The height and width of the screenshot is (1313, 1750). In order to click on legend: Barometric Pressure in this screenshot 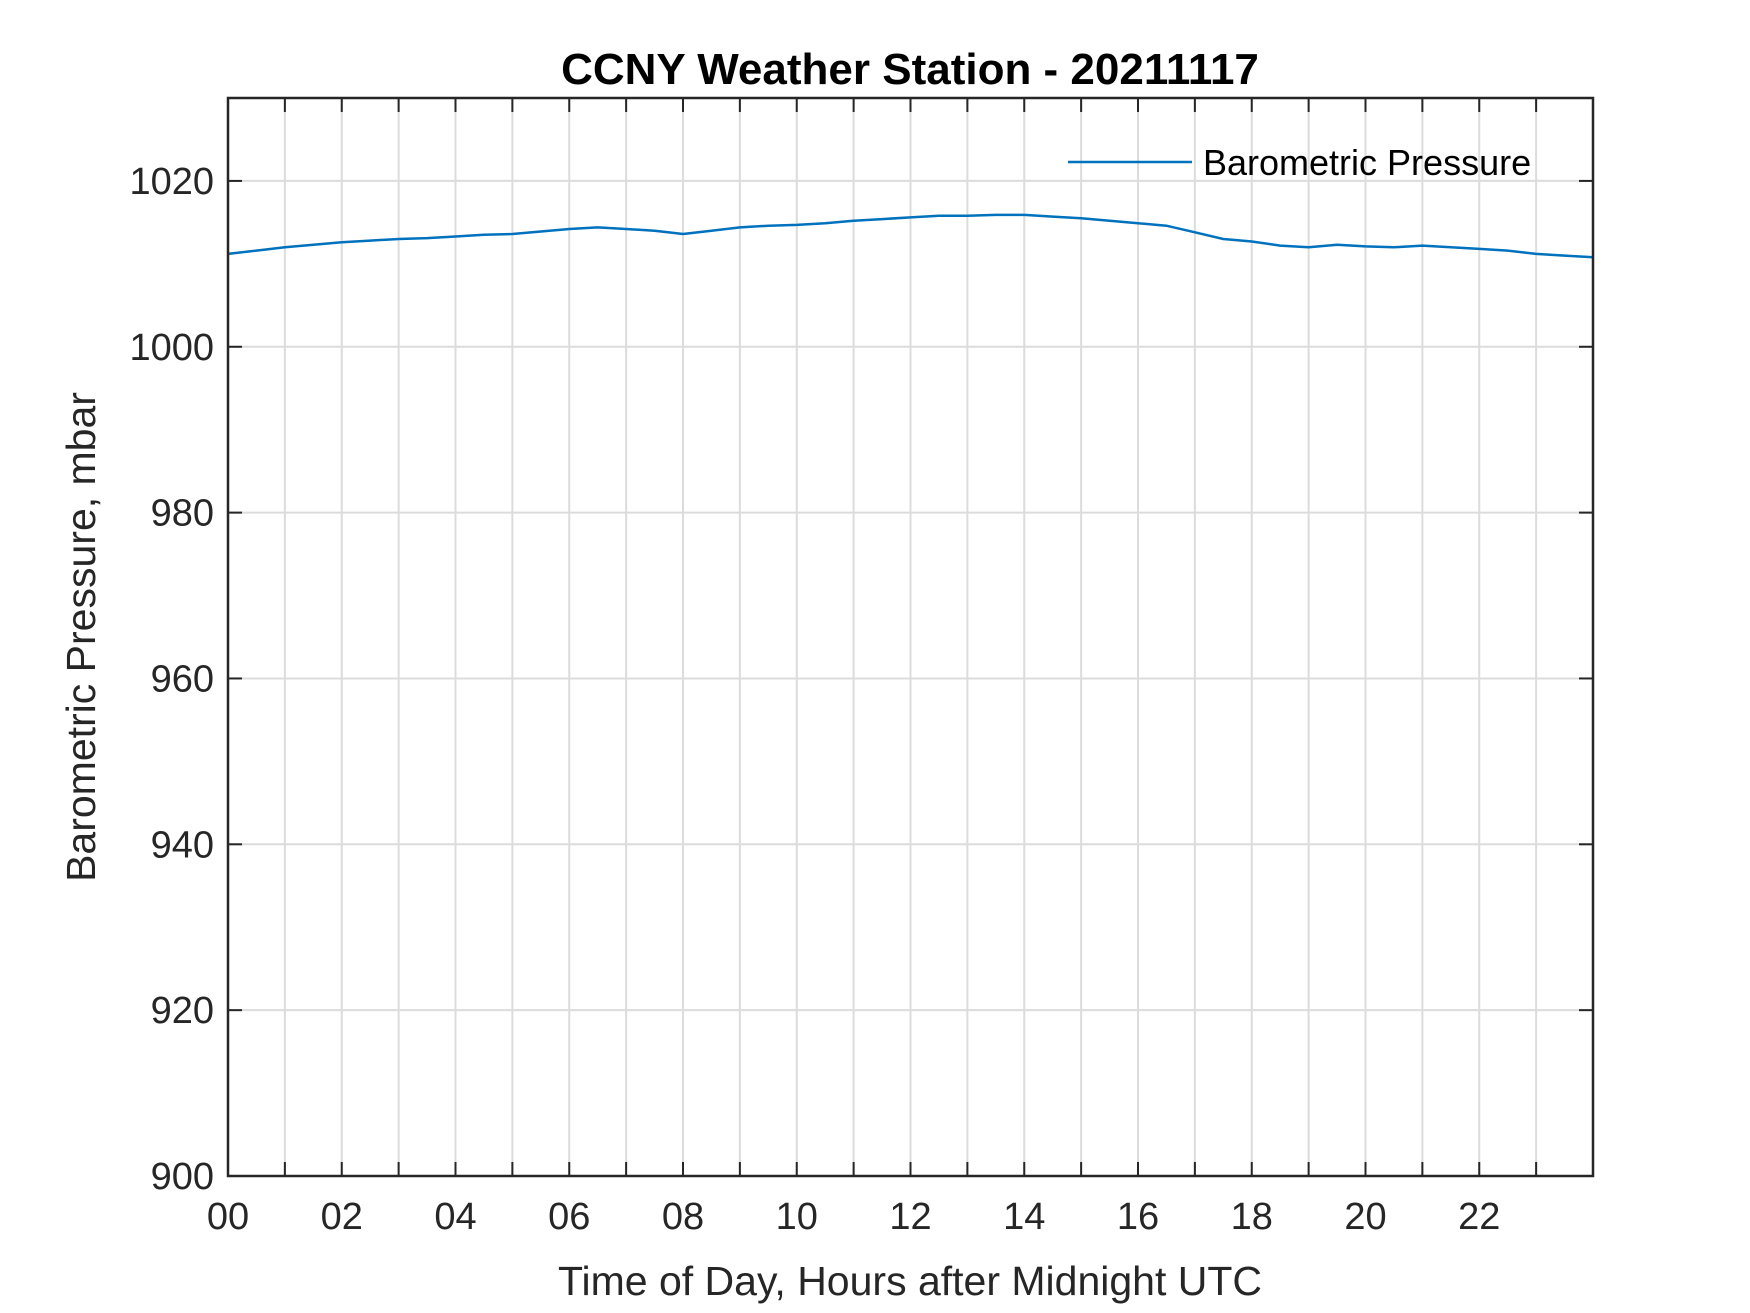, I will do `click(1299, 162)`.